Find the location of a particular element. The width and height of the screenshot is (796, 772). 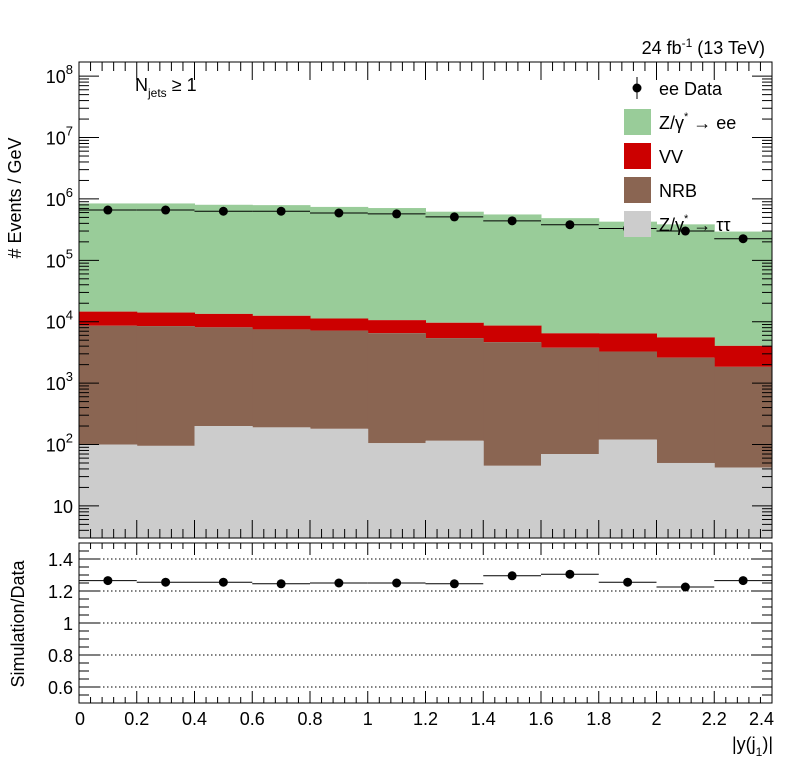

ratio-y-tick-label-3: 1.2 is located at coordinates (60, 592).